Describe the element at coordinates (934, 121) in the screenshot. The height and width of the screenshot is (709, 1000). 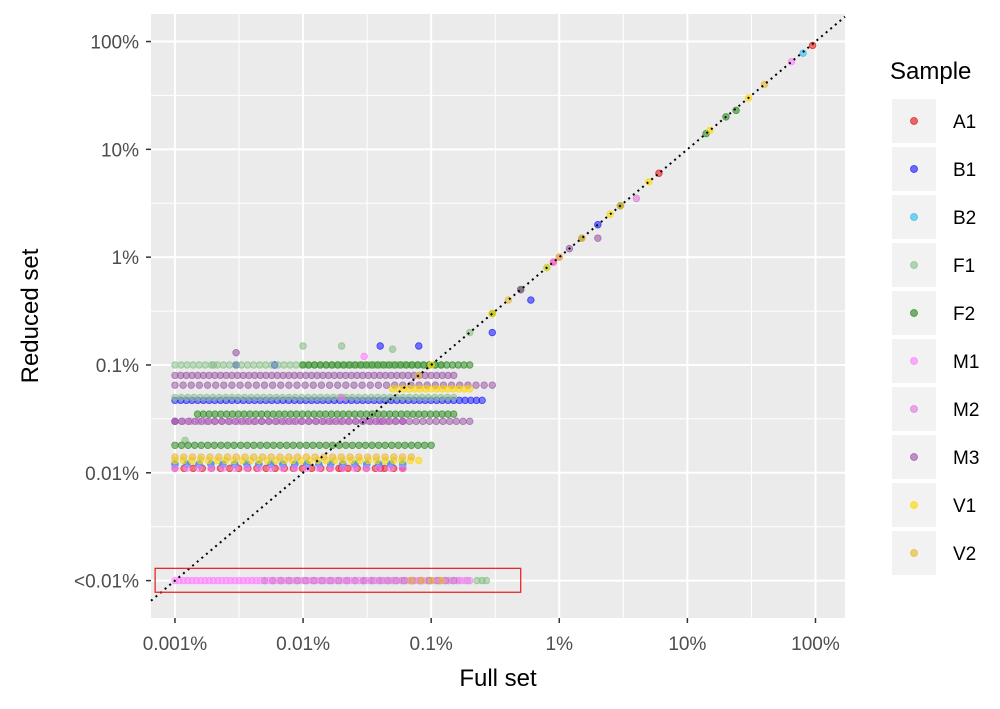
I see `legend-item-a1: A1` at that location.